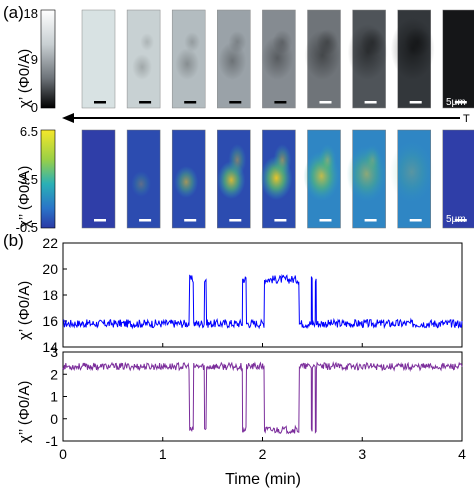  Describe the element at coordinates (24, 310) in the screenshot. I see `plot1-ylabel: χ’ (Φ0/A)` at that location.